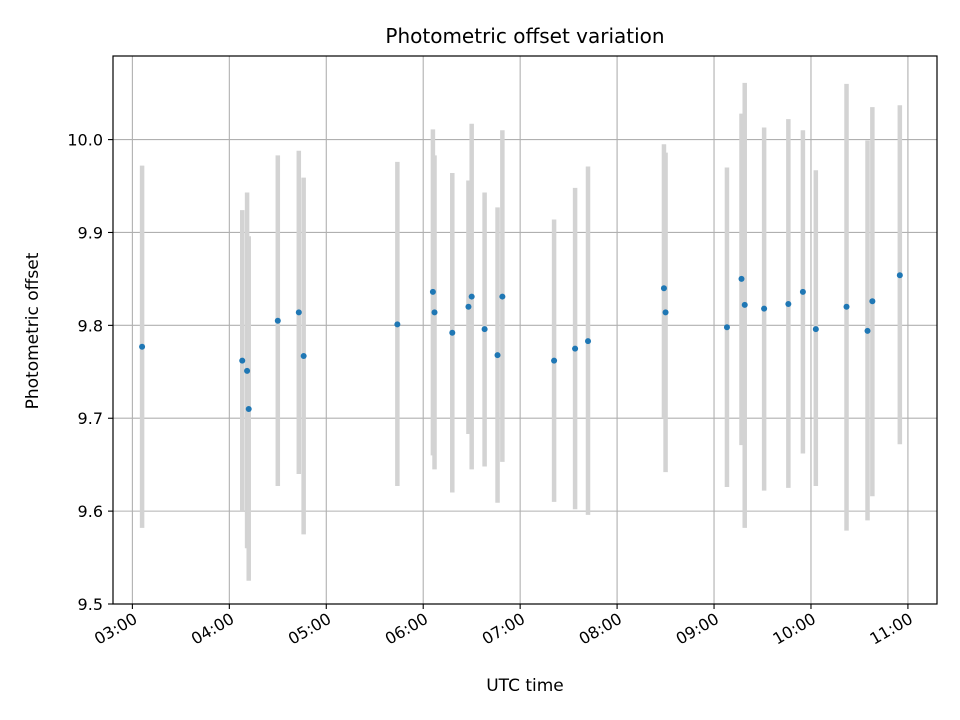  What do you see at coordinates (600, 629) in the screenshot?
I see `x-tick-label: 08:00` at bounding box center [600, 629].